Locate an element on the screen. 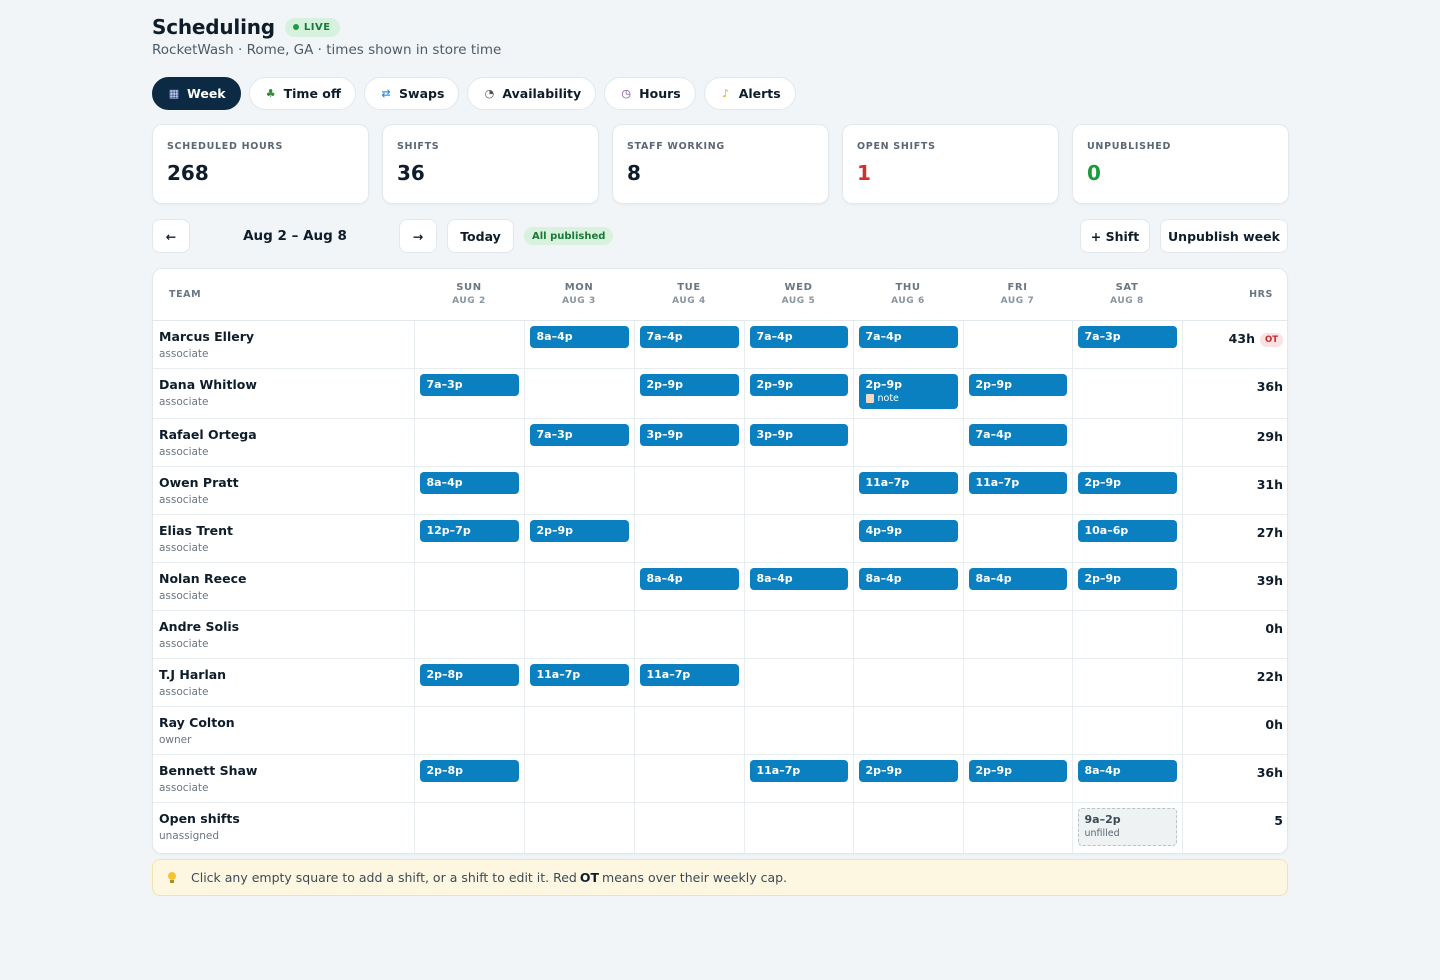  day-cell: 2p–8p is located at coordinates (468, 778).